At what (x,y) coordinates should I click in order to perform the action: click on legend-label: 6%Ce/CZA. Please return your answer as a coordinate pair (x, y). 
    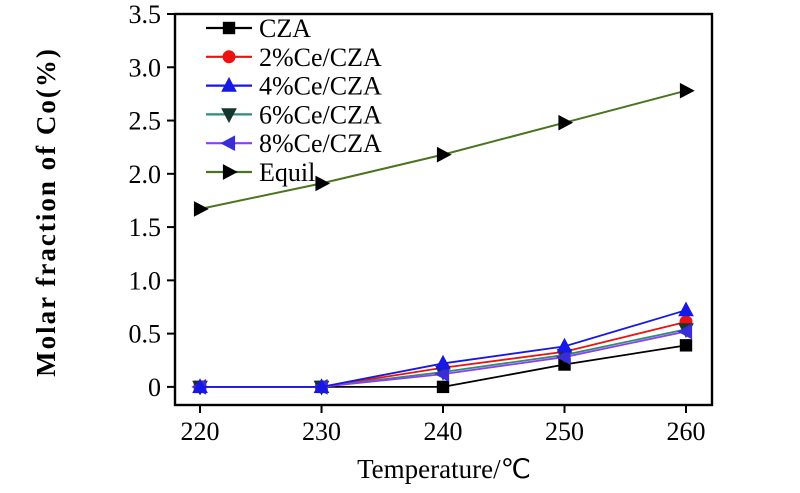
    Looking at the image, I should click on (320, 114).